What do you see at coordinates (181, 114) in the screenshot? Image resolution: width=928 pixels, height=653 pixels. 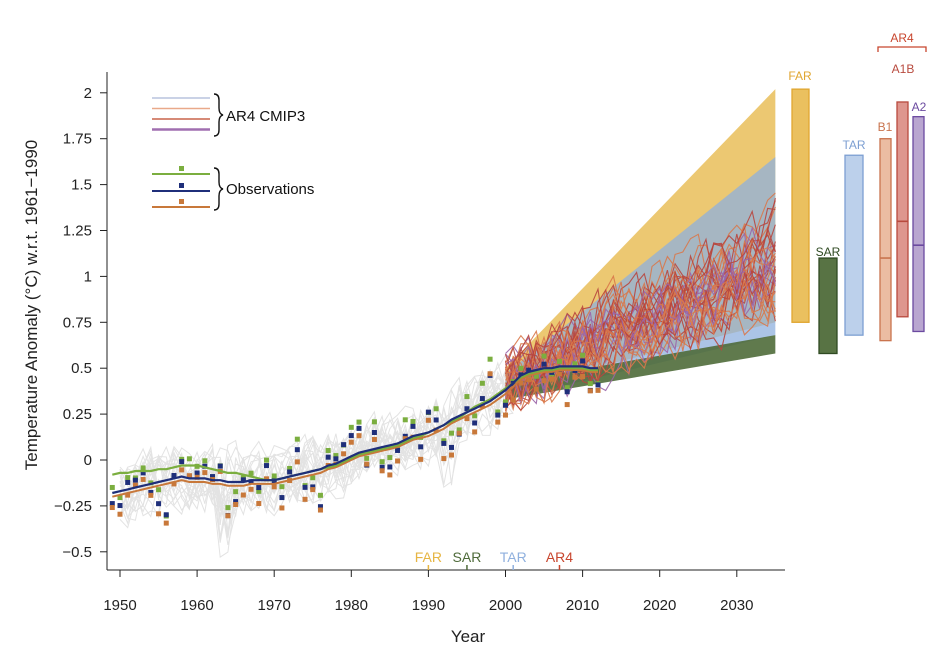 I see `legend-cmip3-swatches` at bounding box center [181, 114].